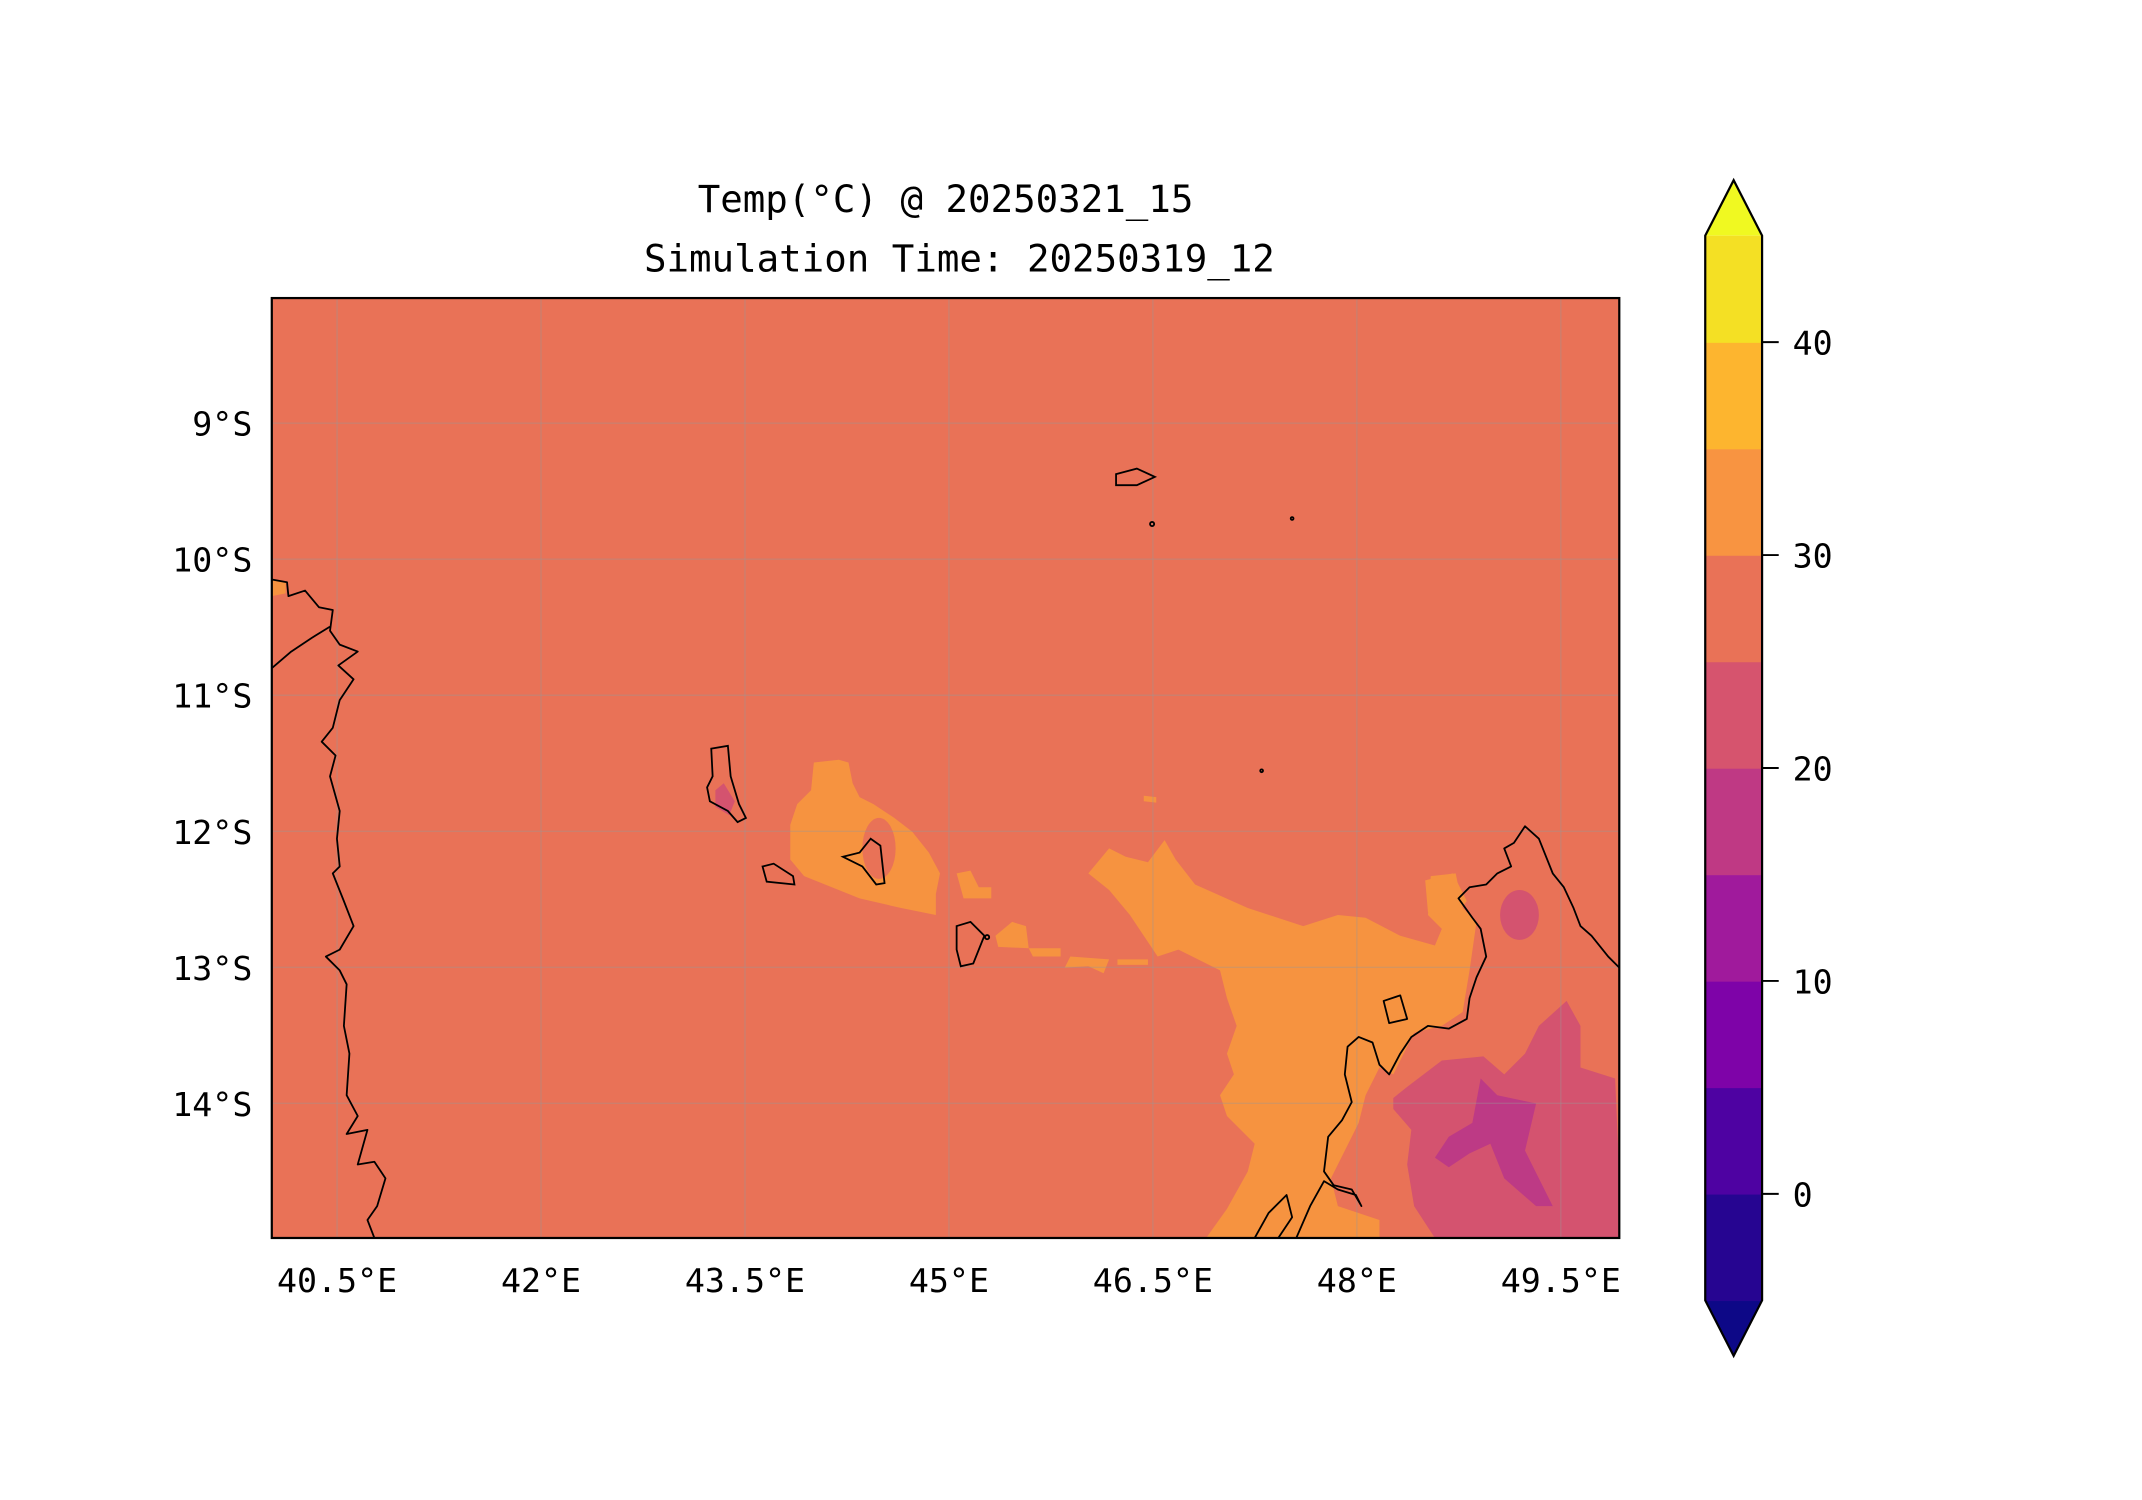 This screenshot has height=1500, width=2142. What do you see at coordinates (1493, 1142) in the screenshot?
I see `band-15-20-region` at bounding box center [1493, 1142].